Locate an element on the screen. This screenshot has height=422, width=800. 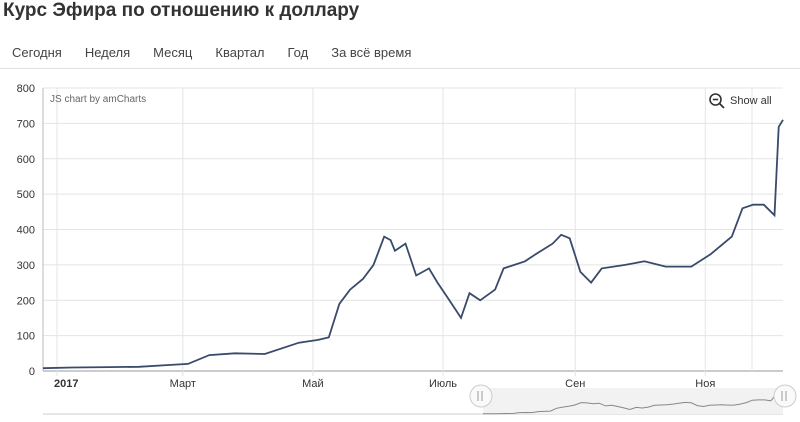
x-axis: 2017 Март Май Июль Сен Ноя is located at coordinates (384, 384).